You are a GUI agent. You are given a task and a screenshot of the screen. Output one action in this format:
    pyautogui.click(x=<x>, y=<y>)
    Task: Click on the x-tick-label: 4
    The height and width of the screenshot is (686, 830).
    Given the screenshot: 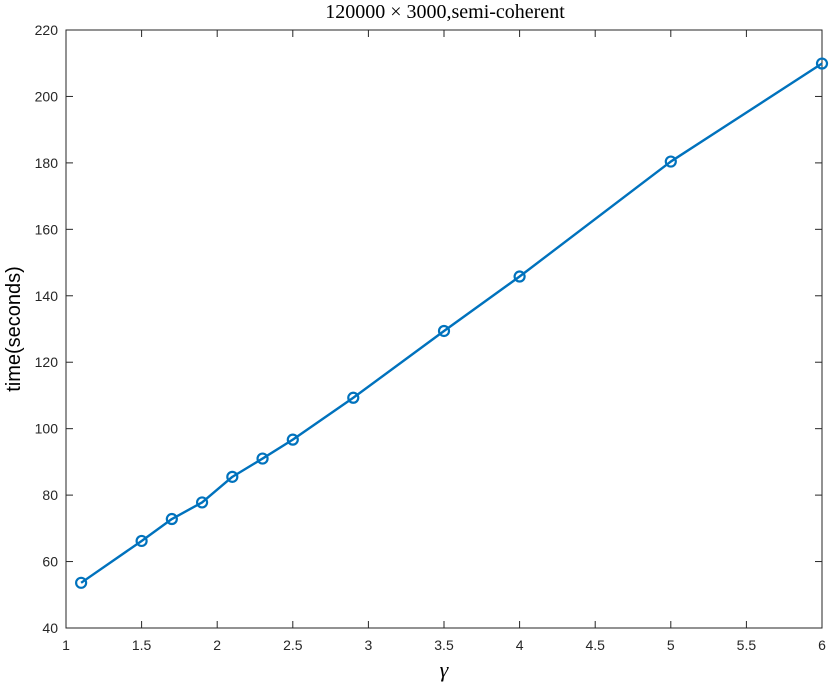 What is the action you would take?
    pyautogui.click(x=520, y=645)
    